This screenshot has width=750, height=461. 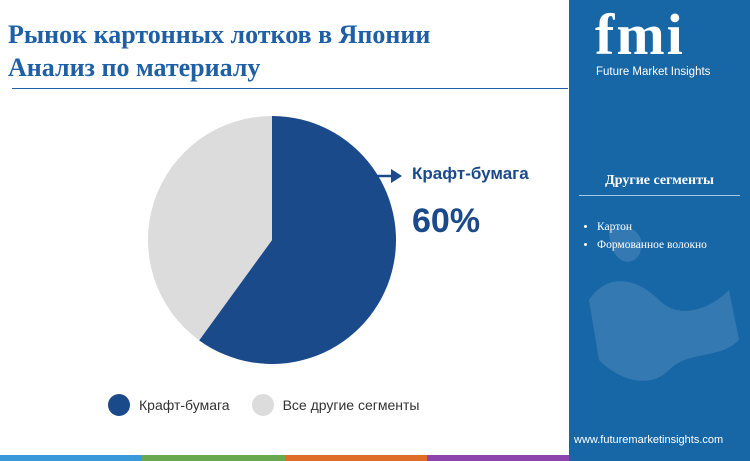 What do you see at coordinates (262, 405) in the screenshot?
I see `legend-swatch-other` at bounding box center [262, 405].